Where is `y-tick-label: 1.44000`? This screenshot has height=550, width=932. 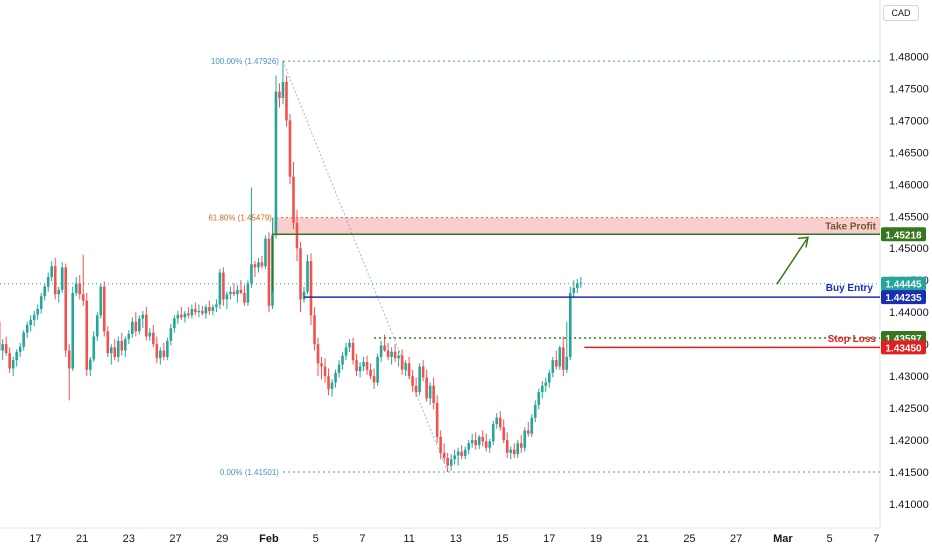 y-tick-label: 1.44000 is located at coordinates (909, 313).